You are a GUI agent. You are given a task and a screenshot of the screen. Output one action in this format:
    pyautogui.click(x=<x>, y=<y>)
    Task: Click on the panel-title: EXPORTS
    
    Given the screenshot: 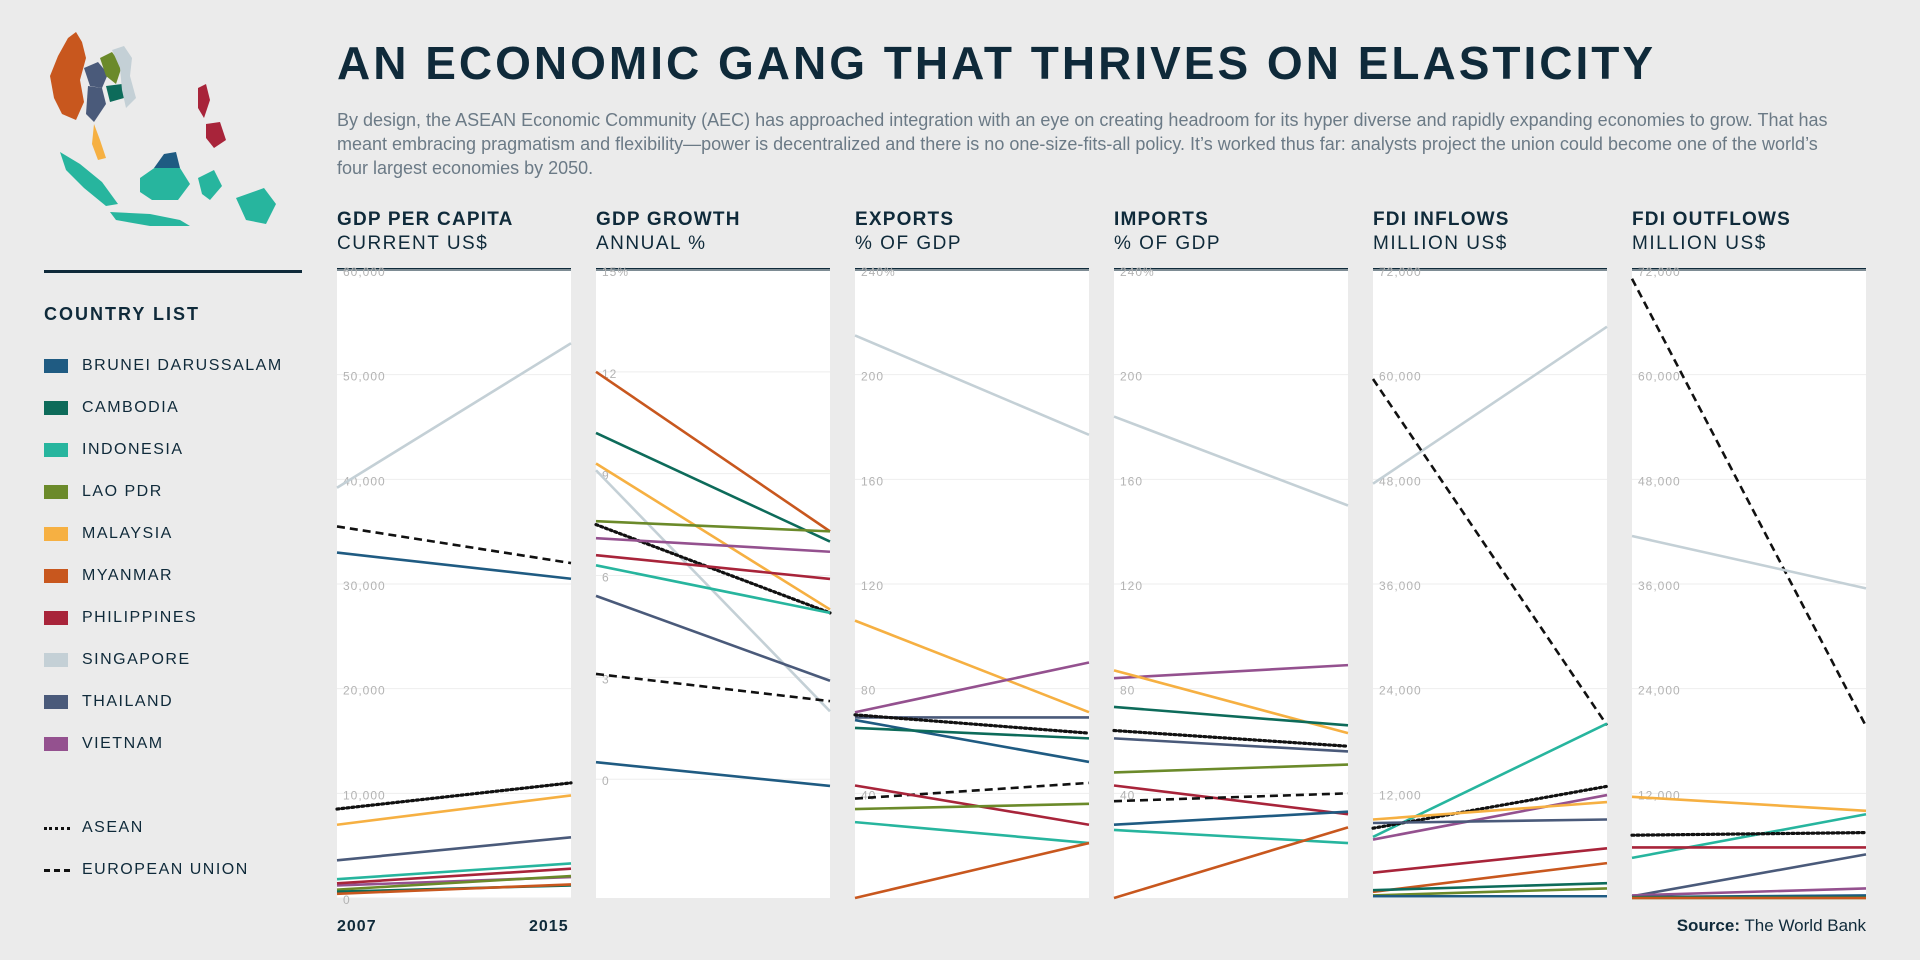 What is the action you would take?
    pyautogui.click(x=905, y=219)
    